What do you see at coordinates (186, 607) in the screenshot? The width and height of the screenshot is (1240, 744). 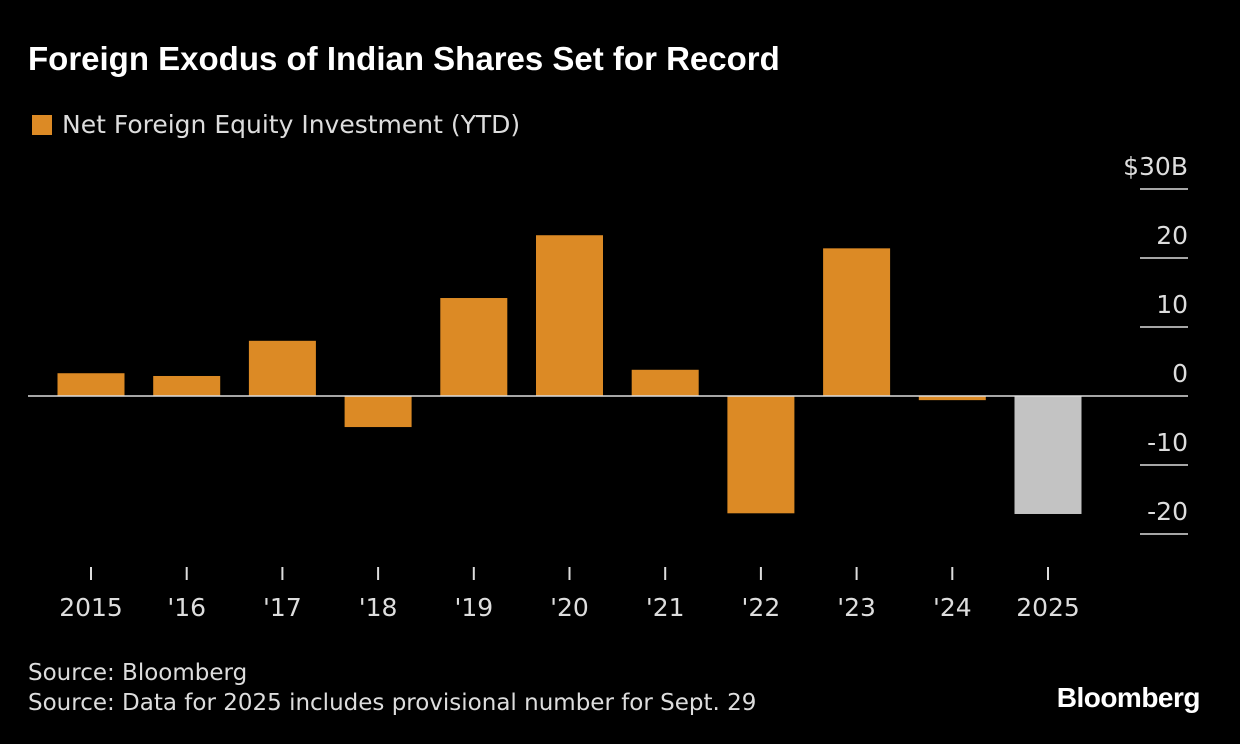 I see `x-tick-label: '16` at bounding box center [186, 607].